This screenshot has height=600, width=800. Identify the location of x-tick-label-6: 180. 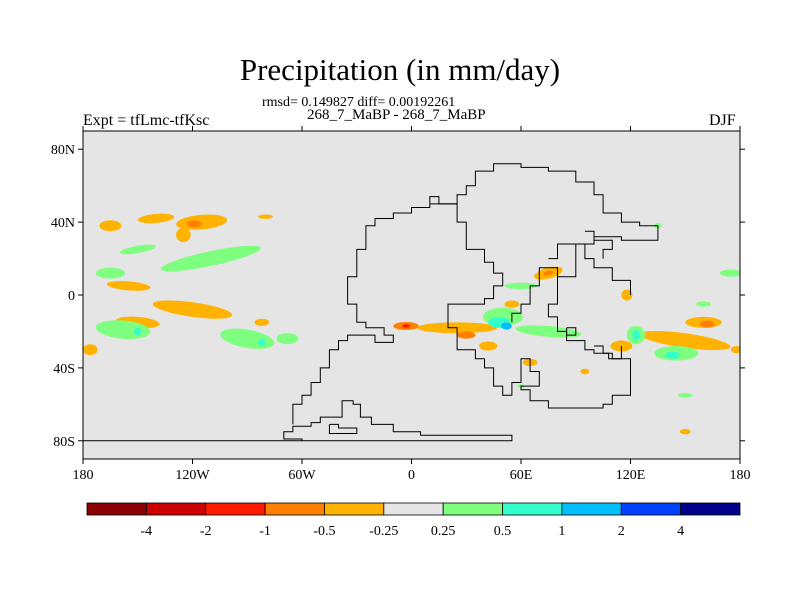
(740, 475).